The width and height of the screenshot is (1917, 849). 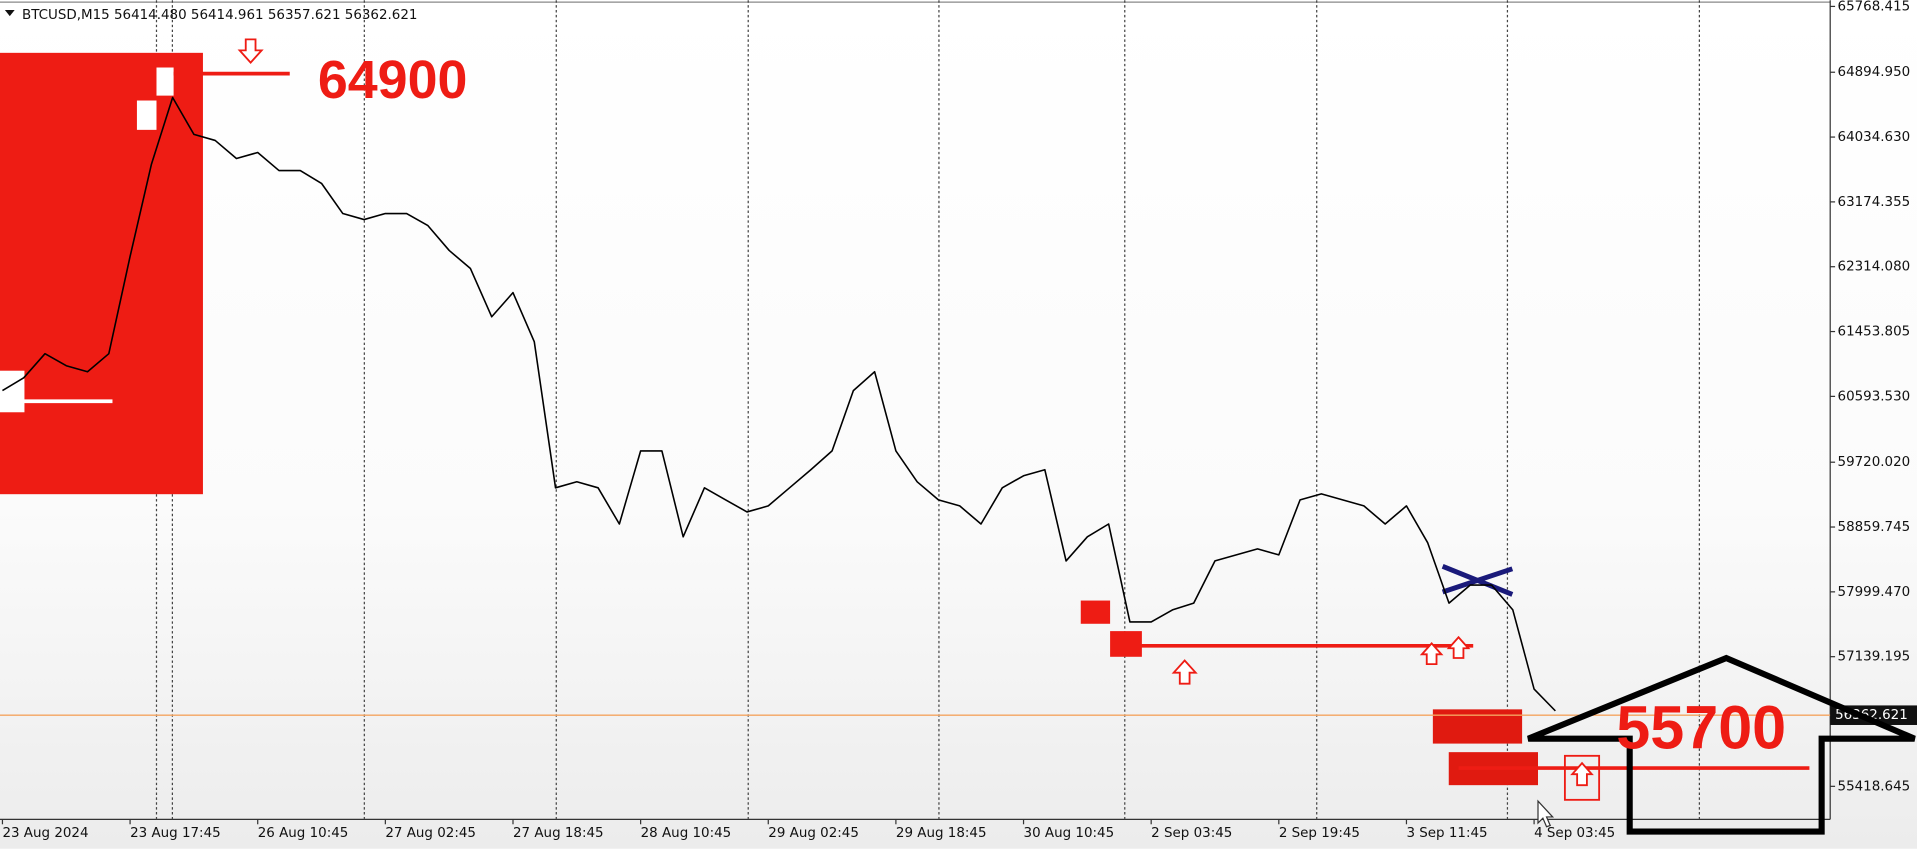 What do you see at coordinates (175, 833) in the screenshot?
I see `x-tick-label: 23 Aug 17:45` at bounding box center [175, 833].